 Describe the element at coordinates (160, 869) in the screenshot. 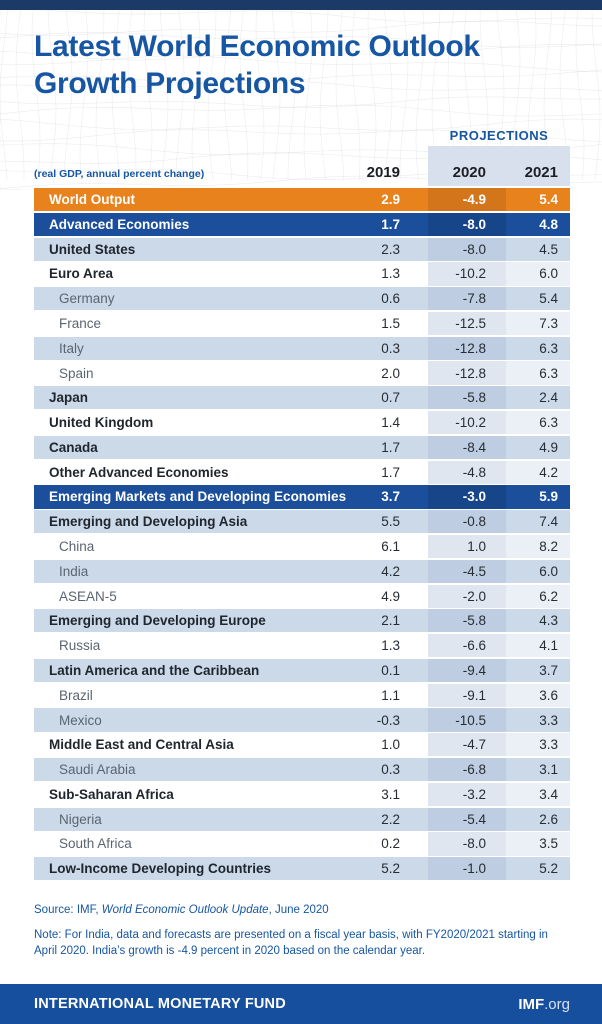

I see `row-label: Low-Income Developing Countries` at that location.